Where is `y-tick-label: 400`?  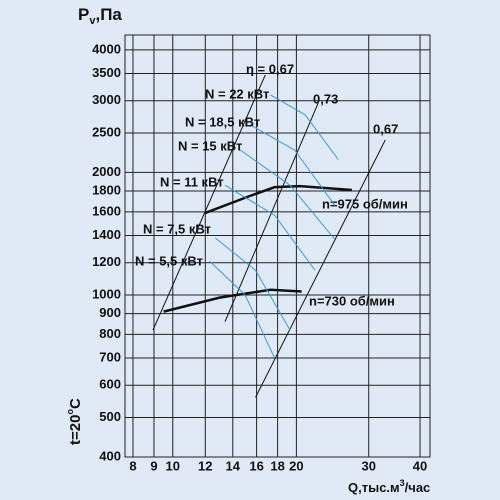
y-tick-label: 400 is located at coordinates (110, 455).